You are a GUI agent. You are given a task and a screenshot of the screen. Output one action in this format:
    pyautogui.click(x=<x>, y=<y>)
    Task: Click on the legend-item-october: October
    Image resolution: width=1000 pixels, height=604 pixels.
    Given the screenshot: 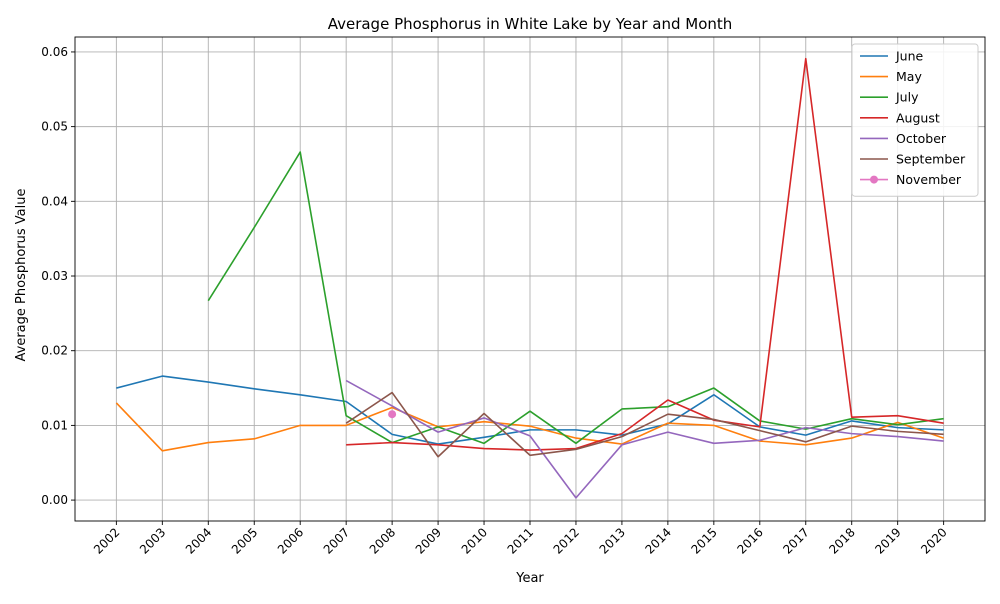 What is the action you would take?
    pyautogui.click(x=903, y=138)
    